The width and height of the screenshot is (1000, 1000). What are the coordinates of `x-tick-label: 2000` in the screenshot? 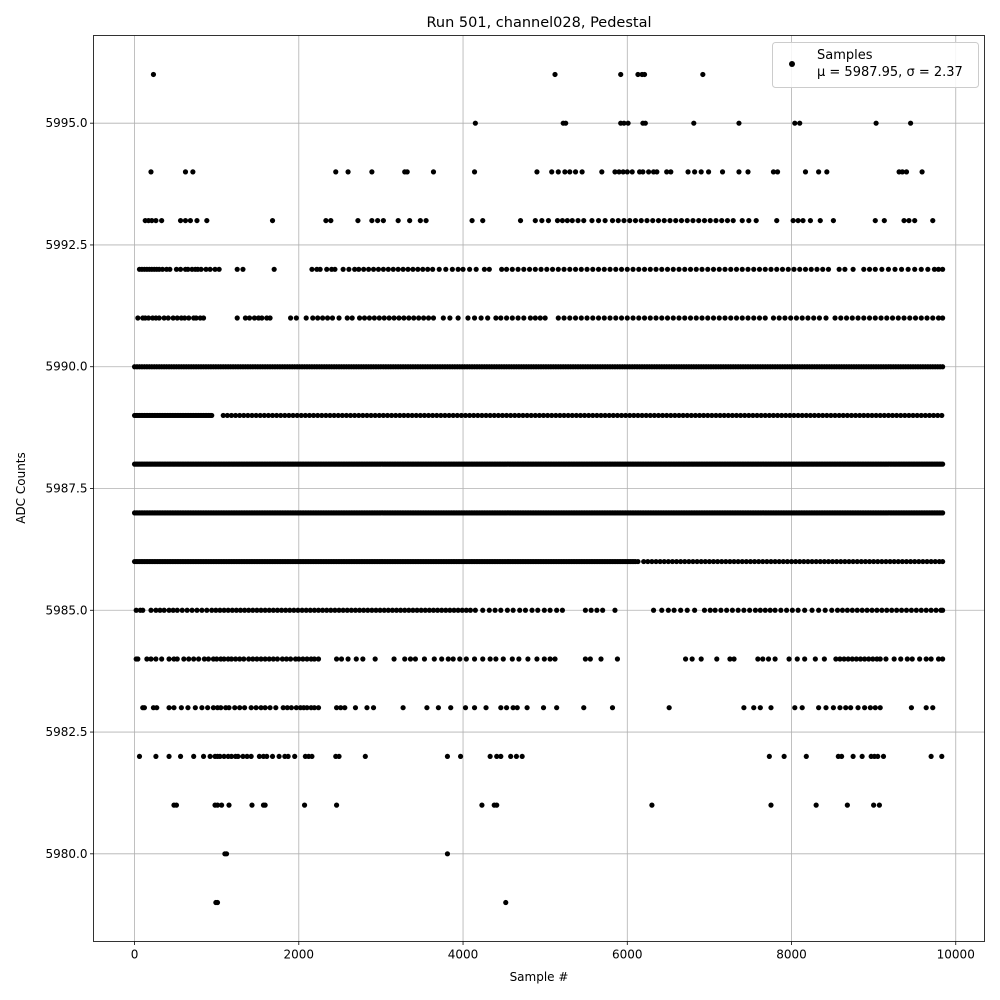 It's located at (299, 955).